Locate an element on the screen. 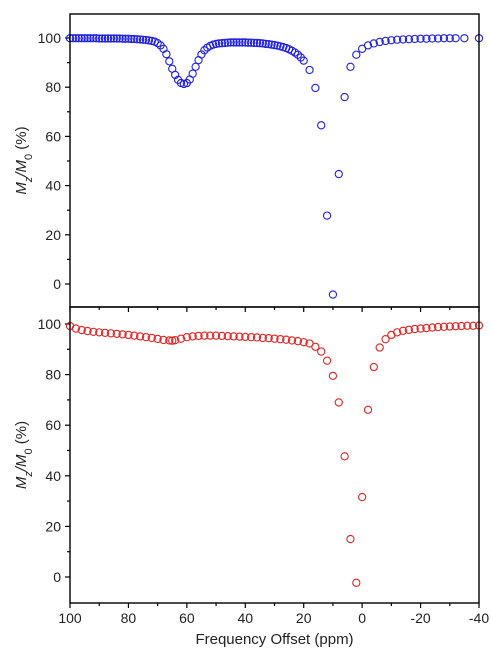 The image size is (492, 654). x-tick-label: 0 is located at coordinates (362, 618).